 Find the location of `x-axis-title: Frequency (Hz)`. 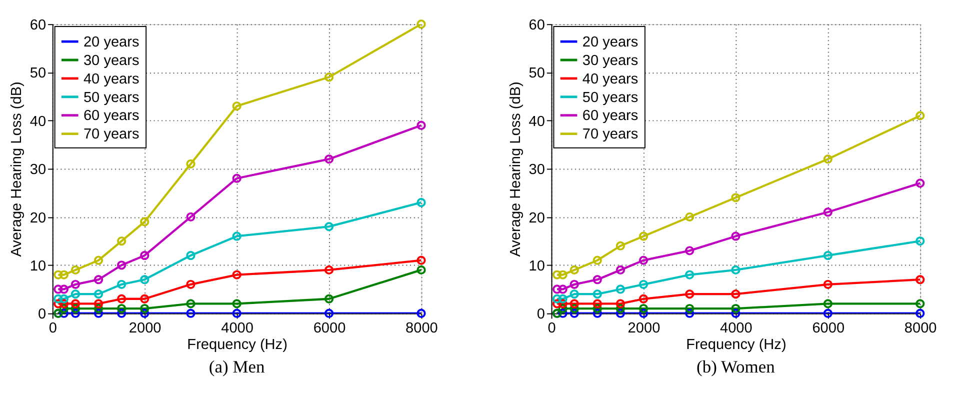

x-axis-title: Frequency (Hz) is located at coordinates (736, 344).